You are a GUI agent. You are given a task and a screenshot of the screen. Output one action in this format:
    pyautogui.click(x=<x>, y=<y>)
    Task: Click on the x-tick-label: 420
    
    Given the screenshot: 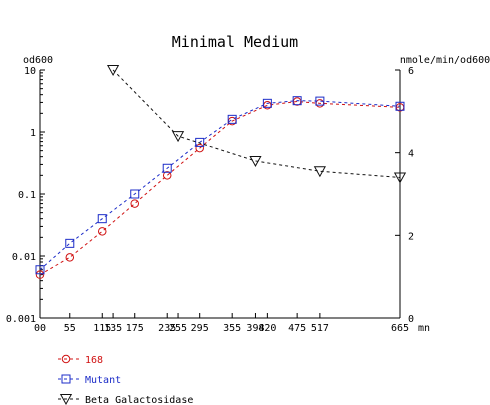 What is the action you would take?
    pyautogui.click(x=267, y=328)
    